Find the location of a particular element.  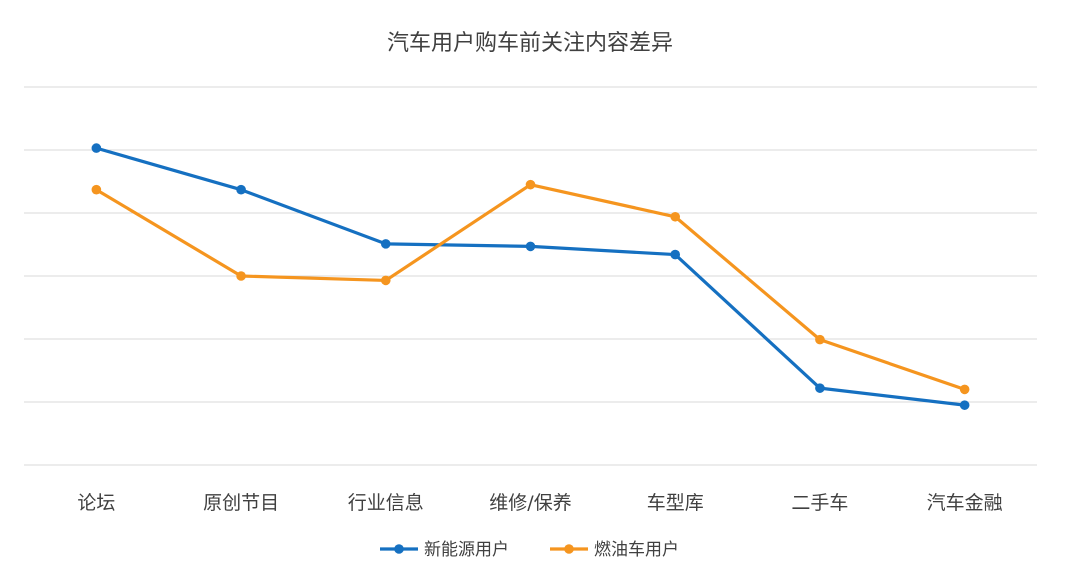

legend-item: 燃油车用户 is located at coordinates (614, 550).